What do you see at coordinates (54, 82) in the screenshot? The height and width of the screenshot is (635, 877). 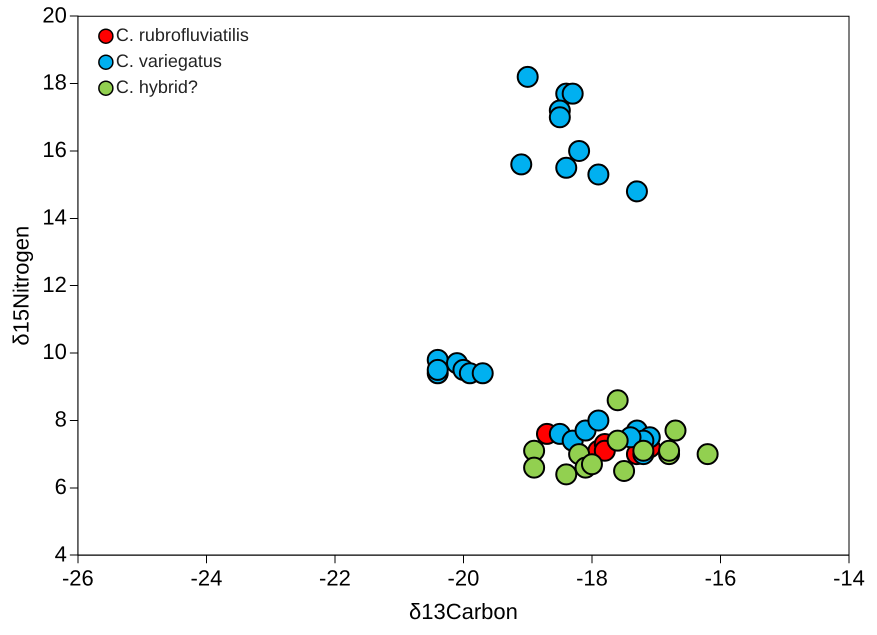 I see `y-tick-label: 18` at bounding box center [54, 82].